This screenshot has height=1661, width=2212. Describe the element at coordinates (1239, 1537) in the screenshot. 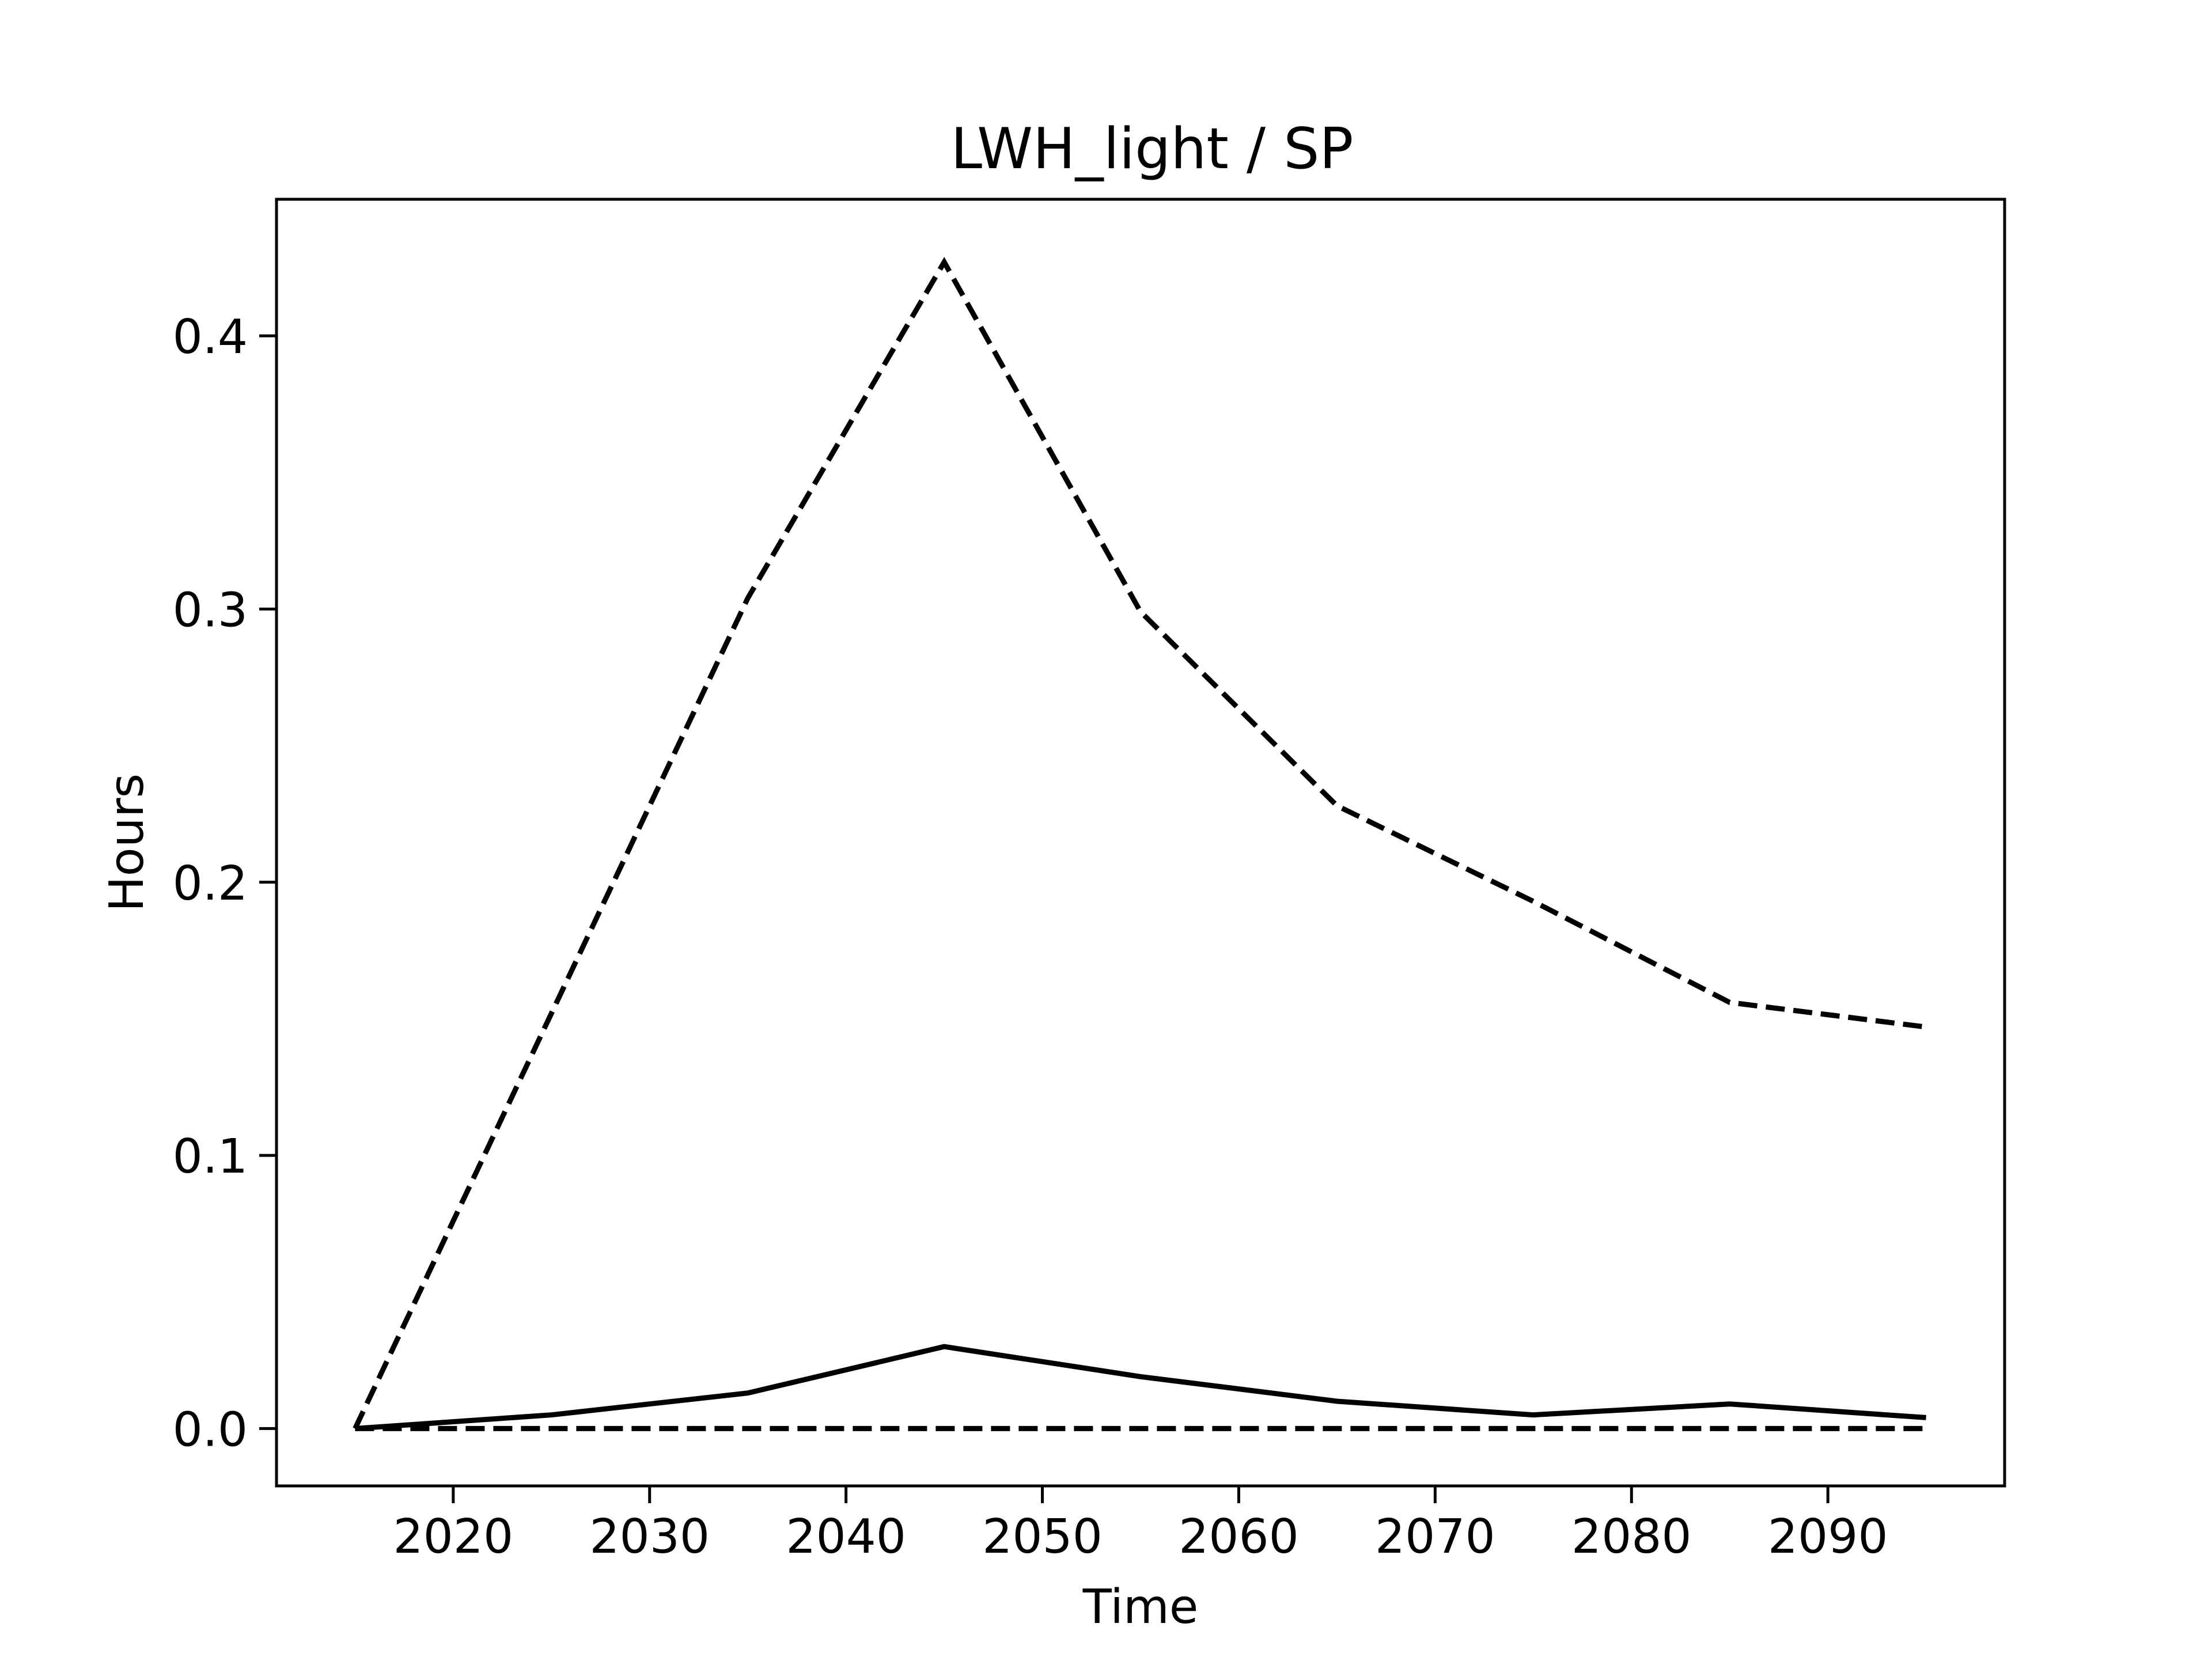

I see `x-tick-label: 2060` at that location.